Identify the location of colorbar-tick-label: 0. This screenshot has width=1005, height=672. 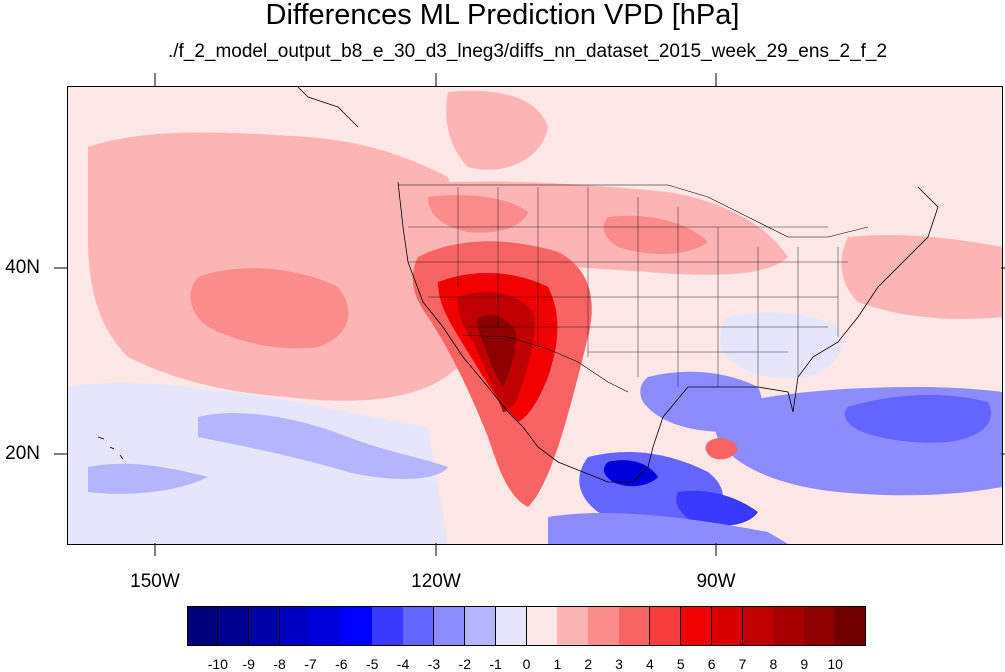
(526, 664).